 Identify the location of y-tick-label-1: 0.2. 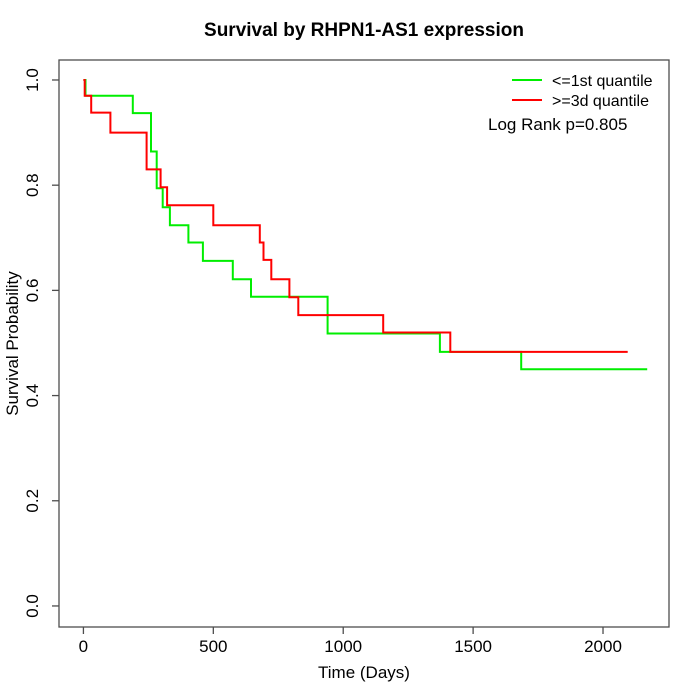
(32, 501).